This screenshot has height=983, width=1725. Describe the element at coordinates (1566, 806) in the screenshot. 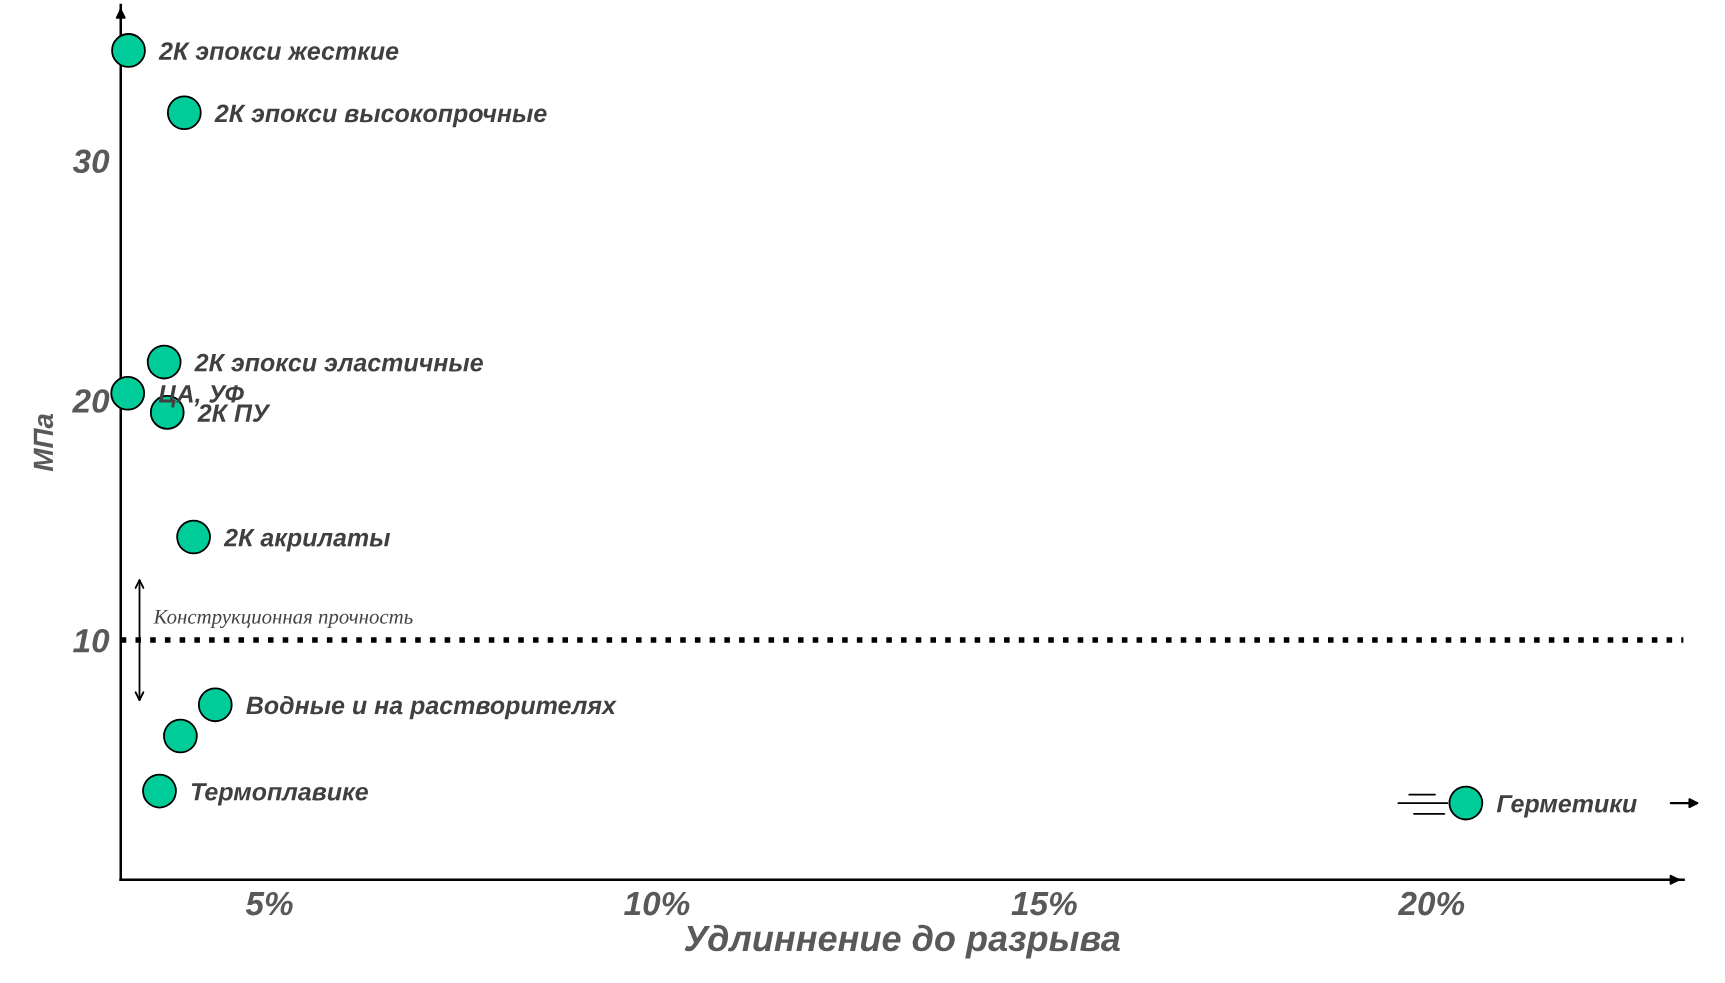

I see `annotation: Герметики` at that location.